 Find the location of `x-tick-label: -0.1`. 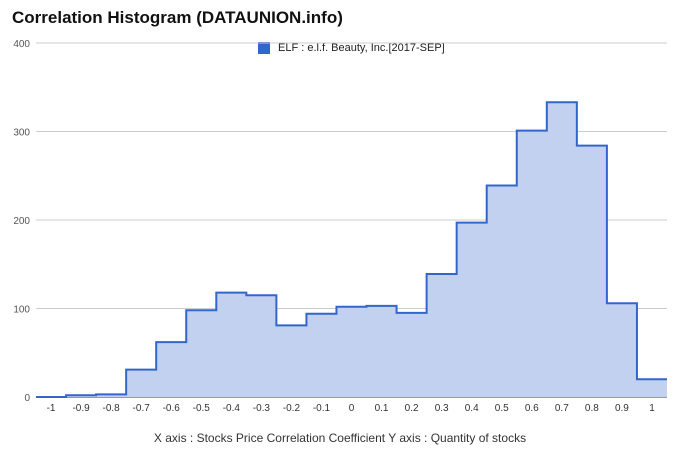

x-tick-label: -0.1 is located at coordinates (322, 408).